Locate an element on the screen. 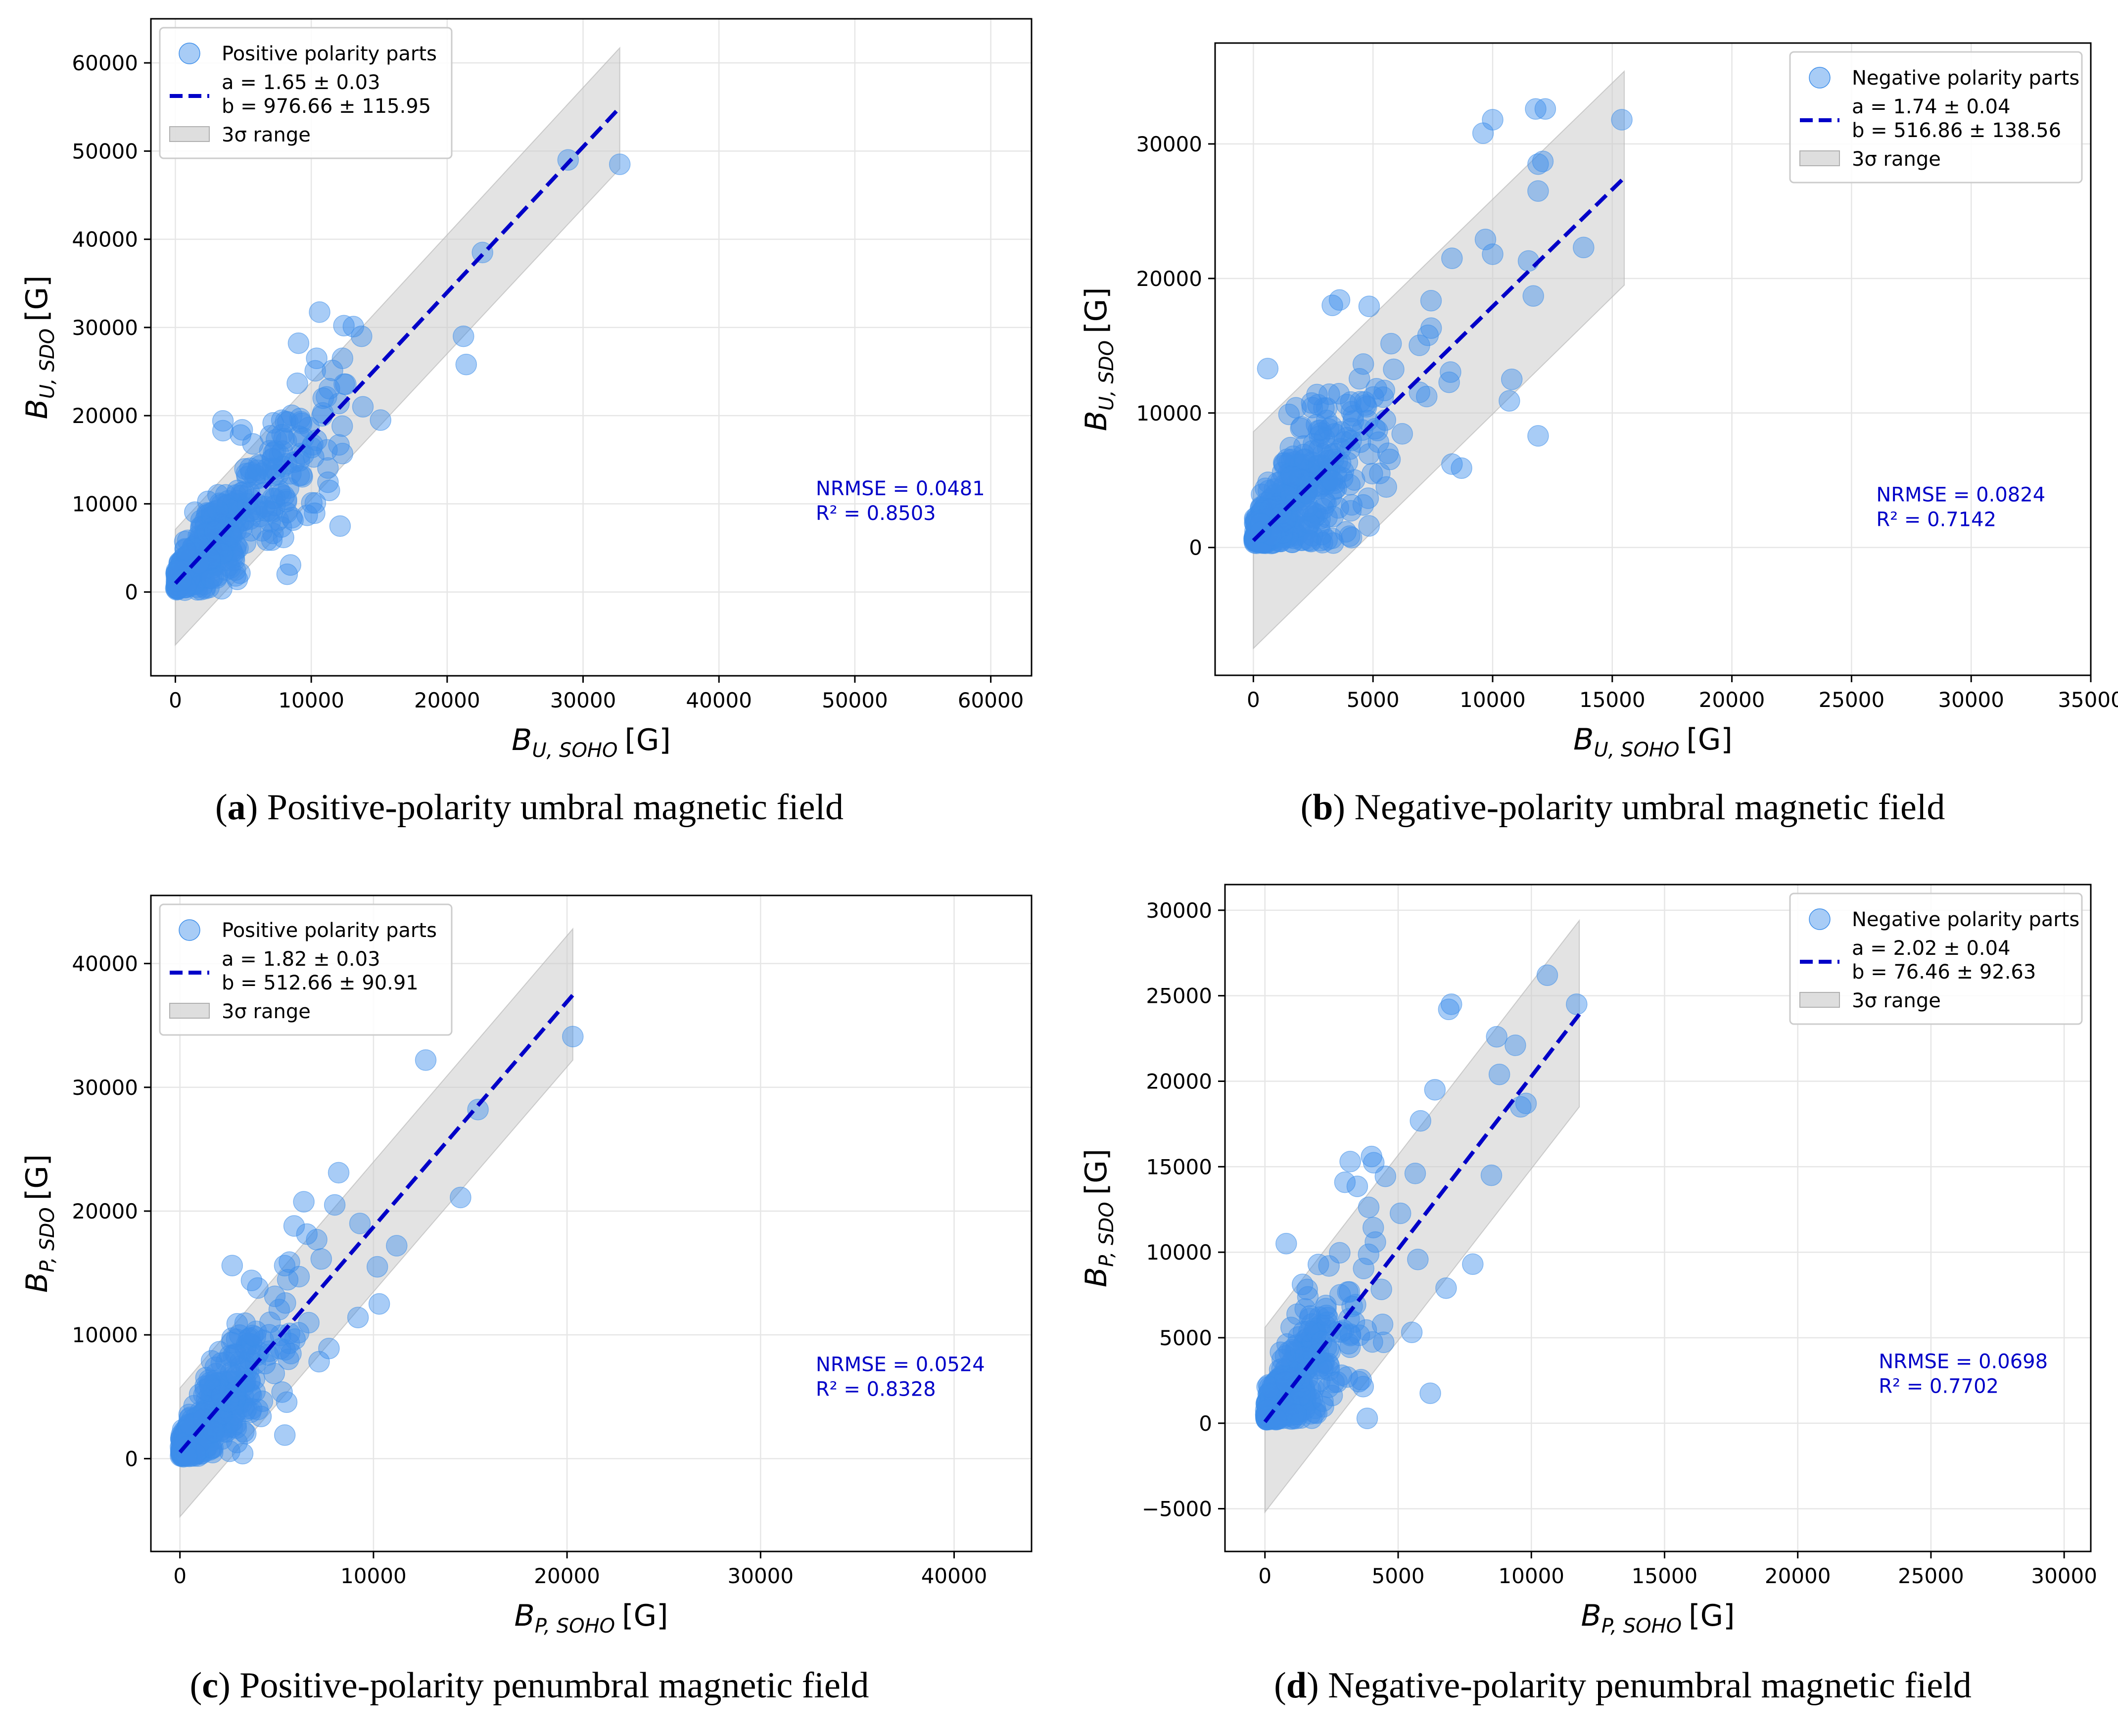 This screenshot has width=2118, height=1736. x-tick-label-b-0: 0 is located at coordinates (1253, 700).